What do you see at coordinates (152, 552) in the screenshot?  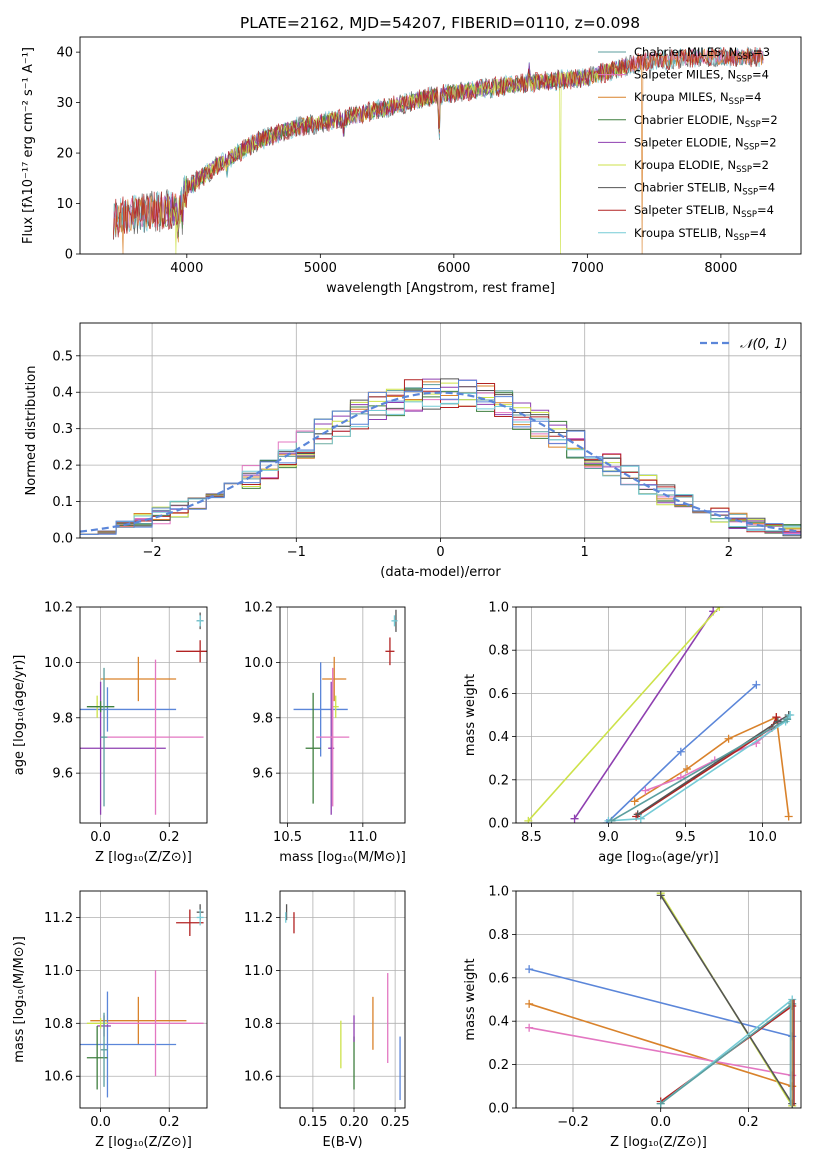 I see `x-tick-label: −2` at bounding box center [152, 552].